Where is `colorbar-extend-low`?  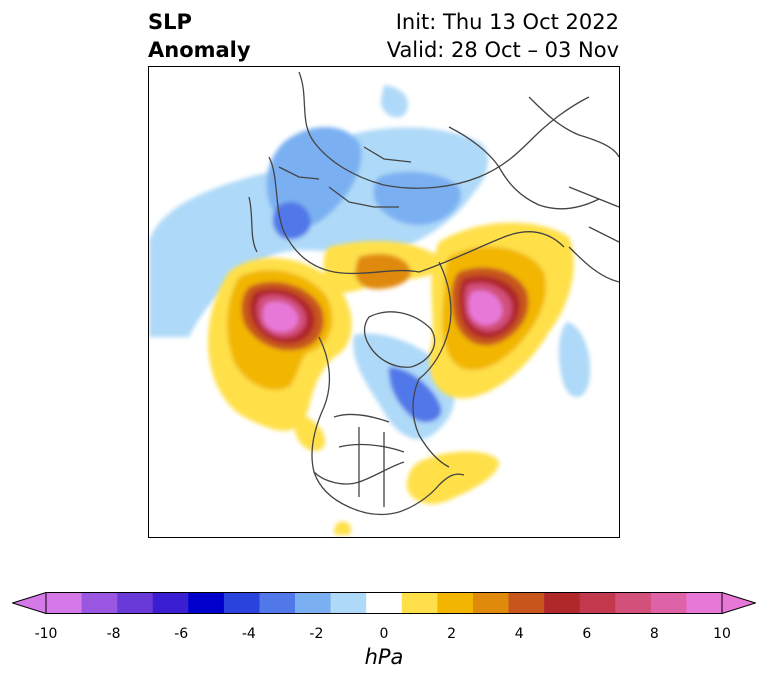
colorbar-extend-low is located at coordinates (29, 603).